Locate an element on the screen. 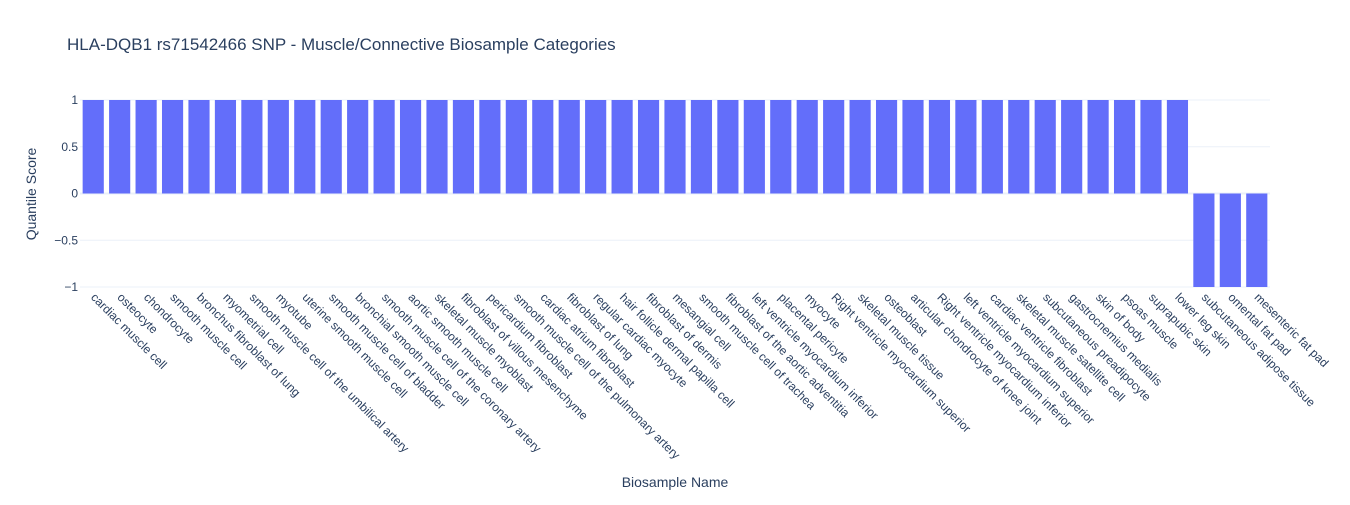 The image size is (1350, 505). y-tick-label: −0.5 is located at coordinates (66, 240).